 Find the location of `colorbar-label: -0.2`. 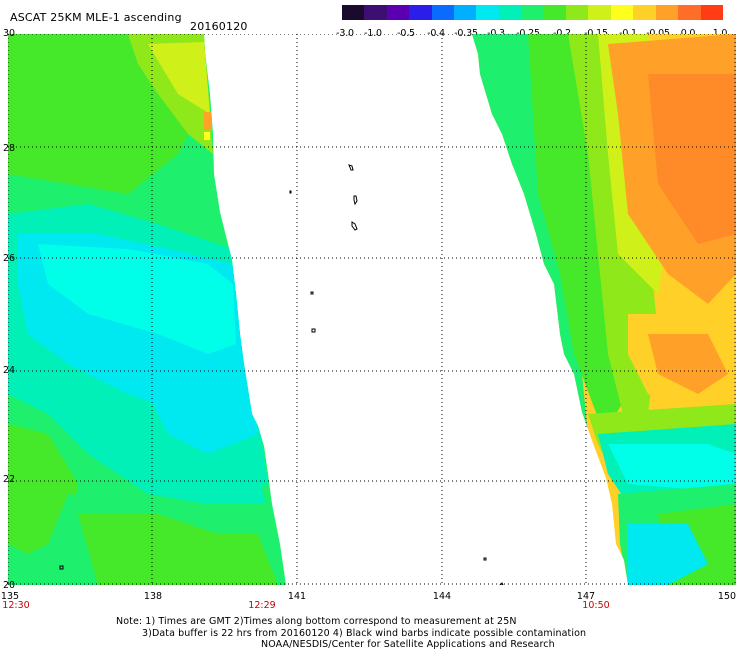

colorbar-label: -0.2 is located at coordinates (562, 33).